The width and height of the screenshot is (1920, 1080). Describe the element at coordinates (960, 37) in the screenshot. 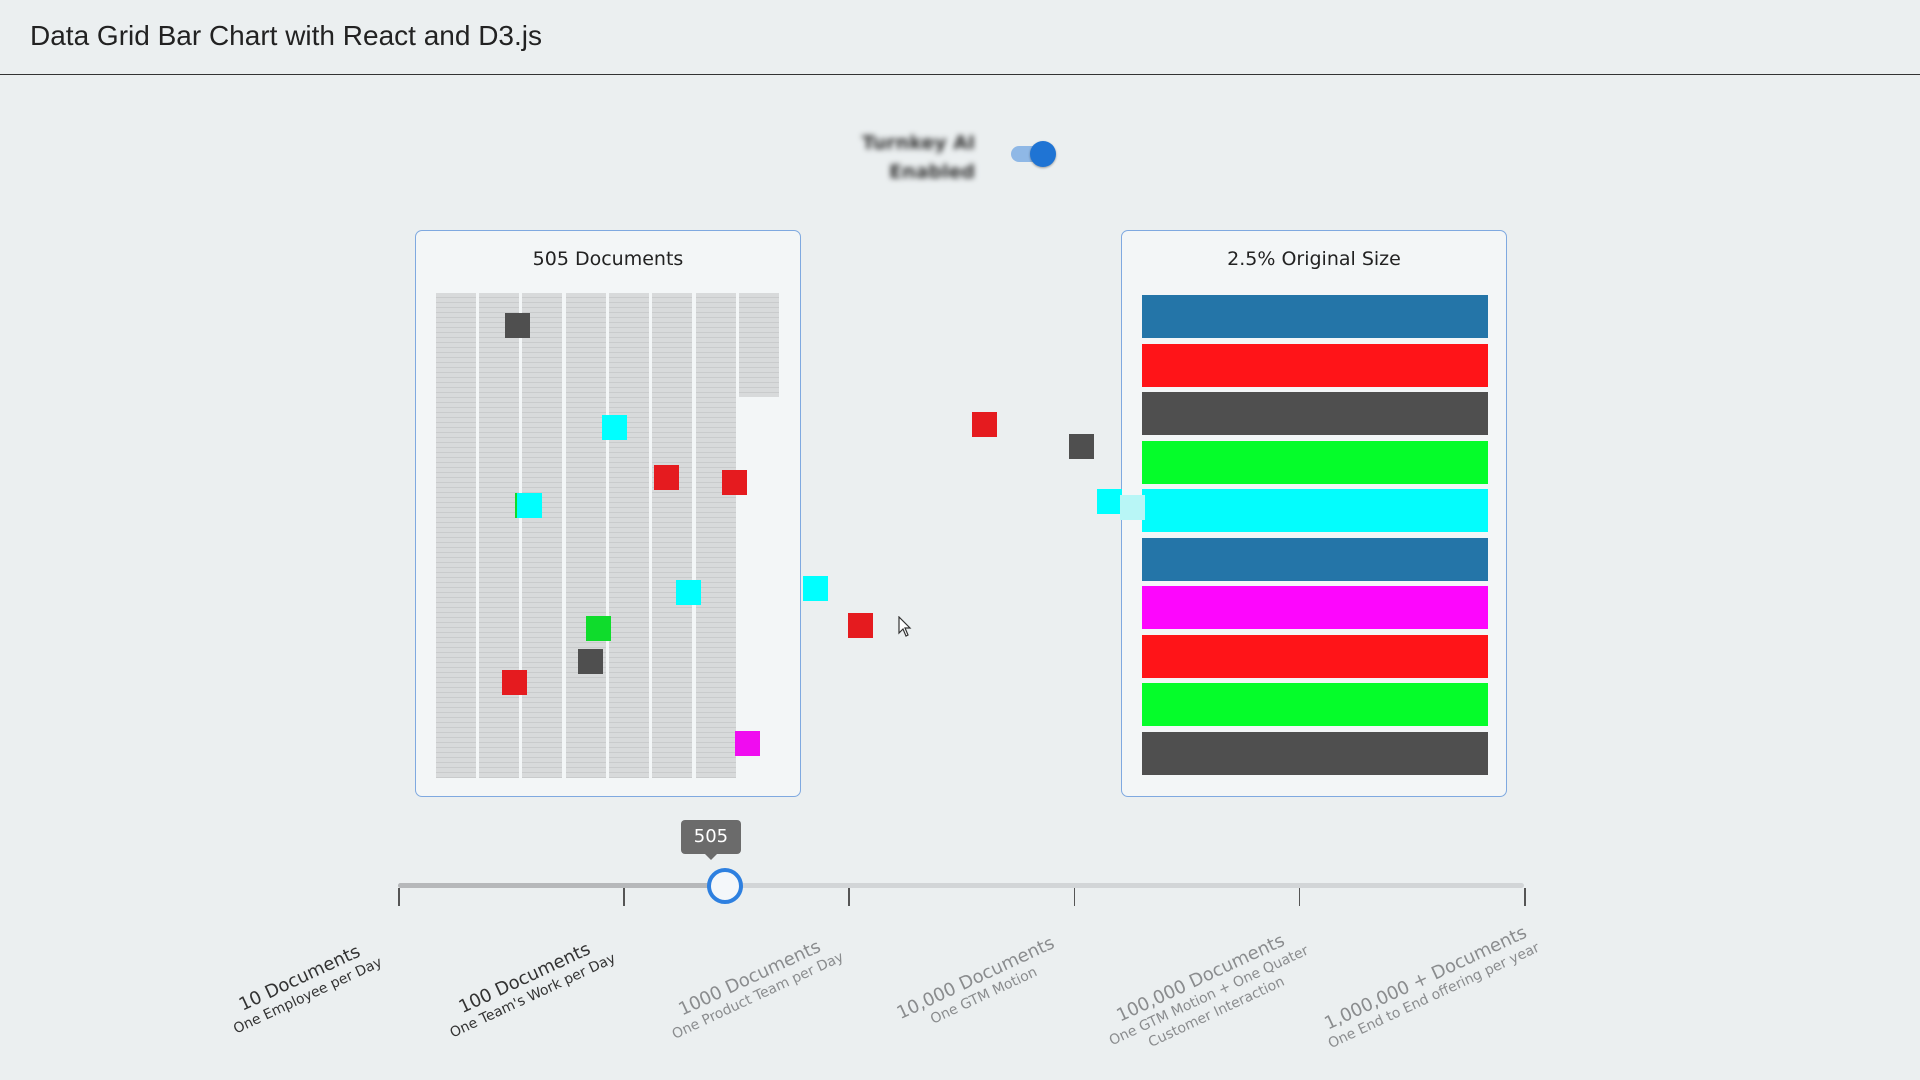

I see `app-header: Data Grid Bar Chart with React and D3.js` at that location.